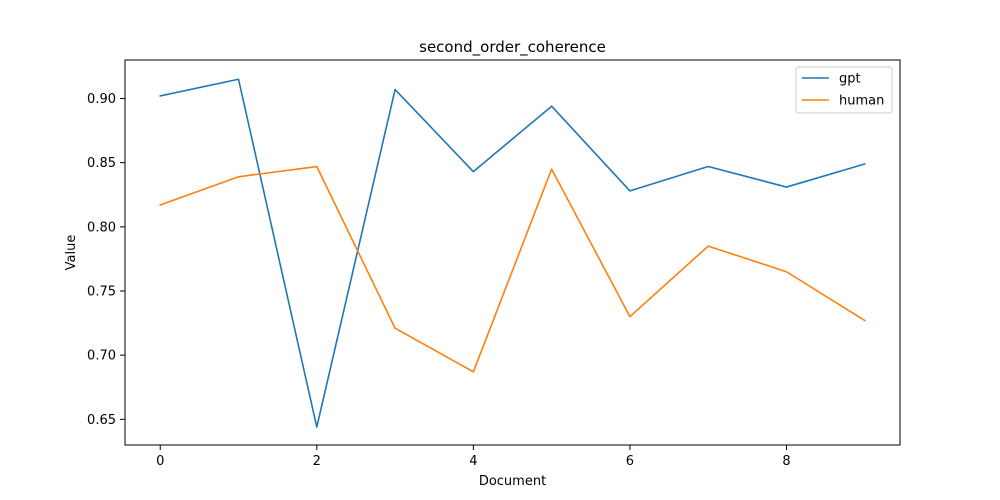  I want to click on y-axis-ticks: 0.65 0.70 0.75 0.80 0.85 0.90, so click(106, 260).